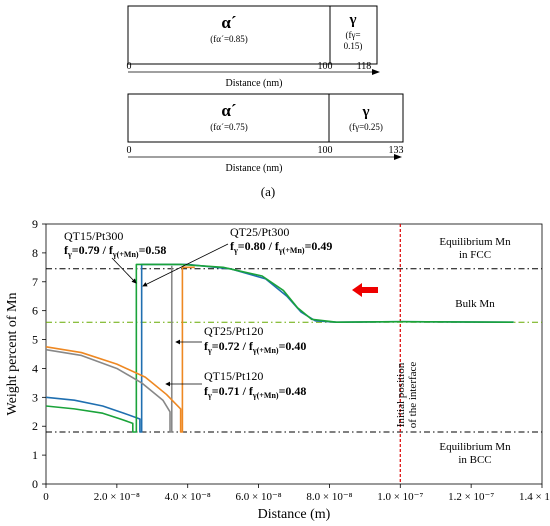 Image resolution: width=550 pixels, height=526 pixels. Describe the element at coordinates (12, 354) in the screenshot. I see `y-axis-label: Weight percent of Mn` at that location.